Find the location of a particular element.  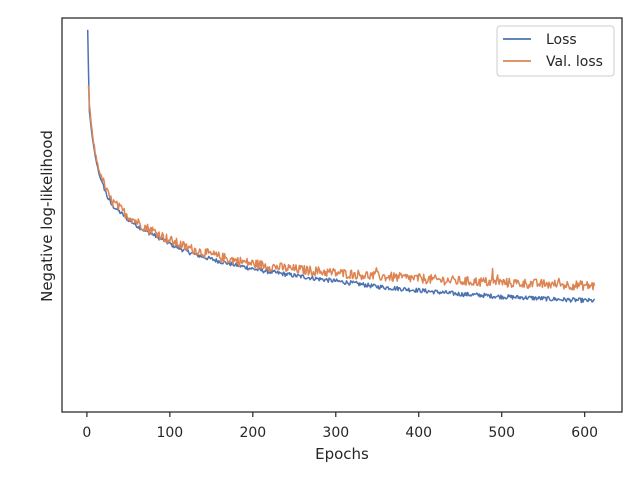

x-tick-label: 400 is located at coordinates (418, 433).